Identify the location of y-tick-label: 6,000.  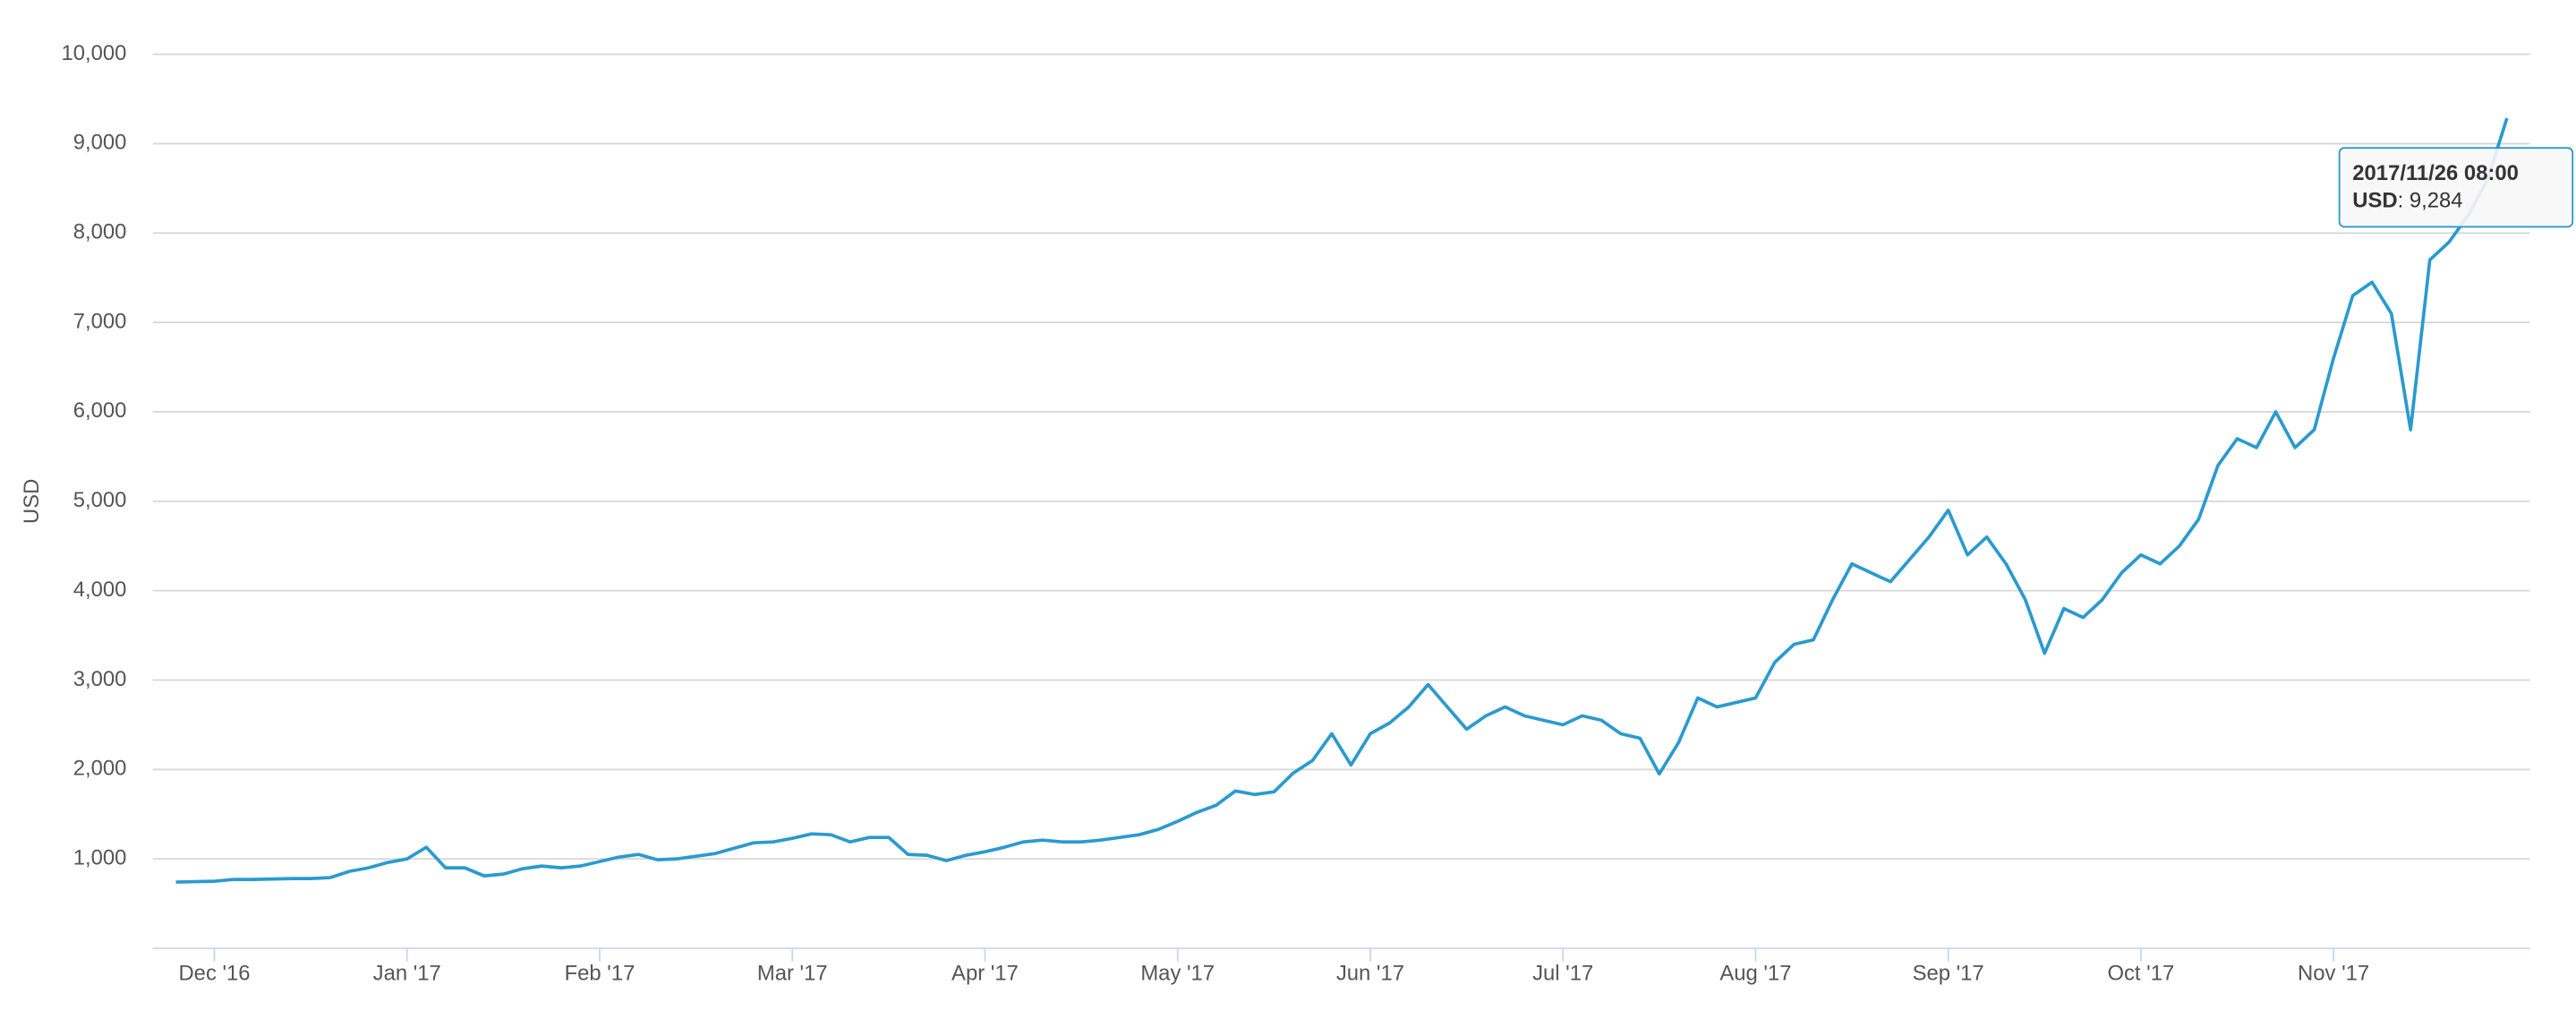
(100, 410).